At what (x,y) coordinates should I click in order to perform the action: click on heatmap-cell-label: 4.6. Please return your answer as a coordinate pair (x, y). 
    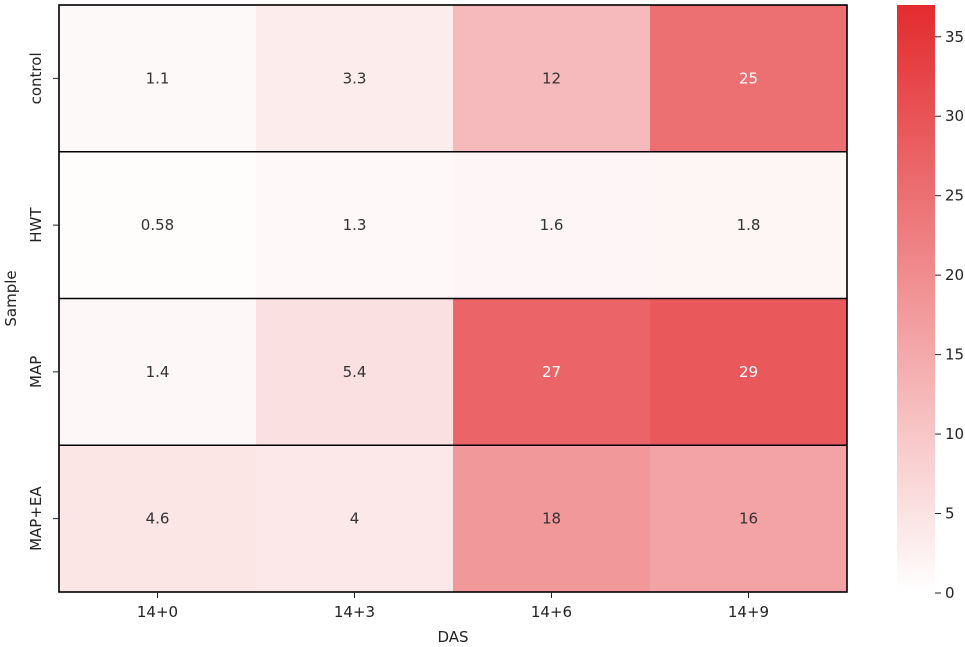
    Looking at the image, I should click on (158, 519).